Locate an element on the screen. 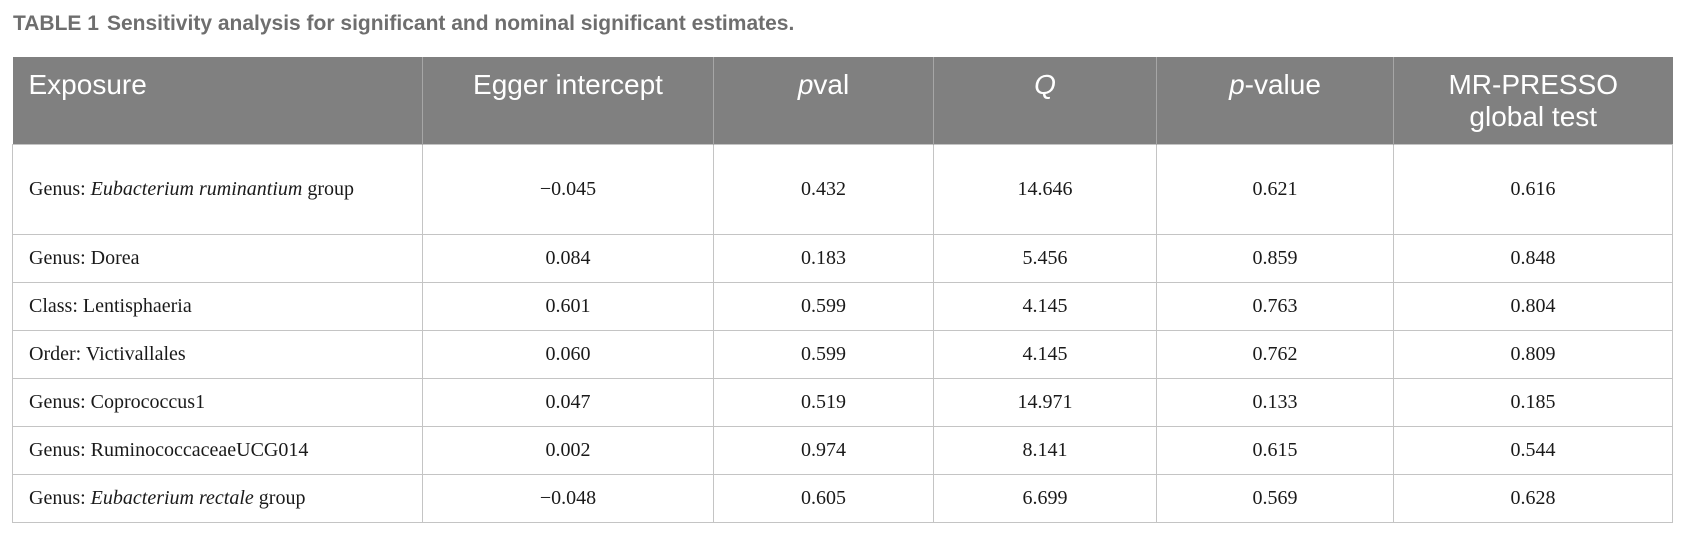  cell-egger-intercept: 0.047 is located at coordinates (568, 402).